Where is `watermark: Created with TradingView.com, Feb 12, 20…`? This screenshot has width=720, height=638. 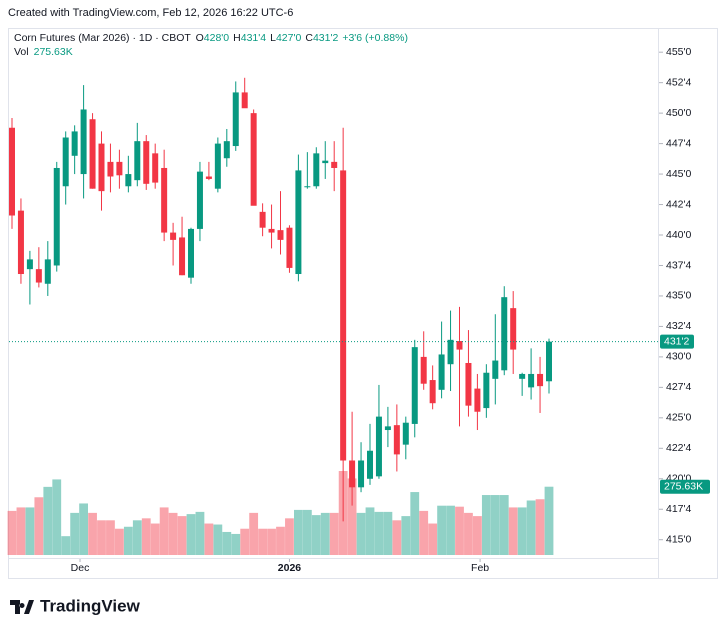 watermark: Created with TradingView.com, Feb 12, 20… is located at coordinates (150, 13).